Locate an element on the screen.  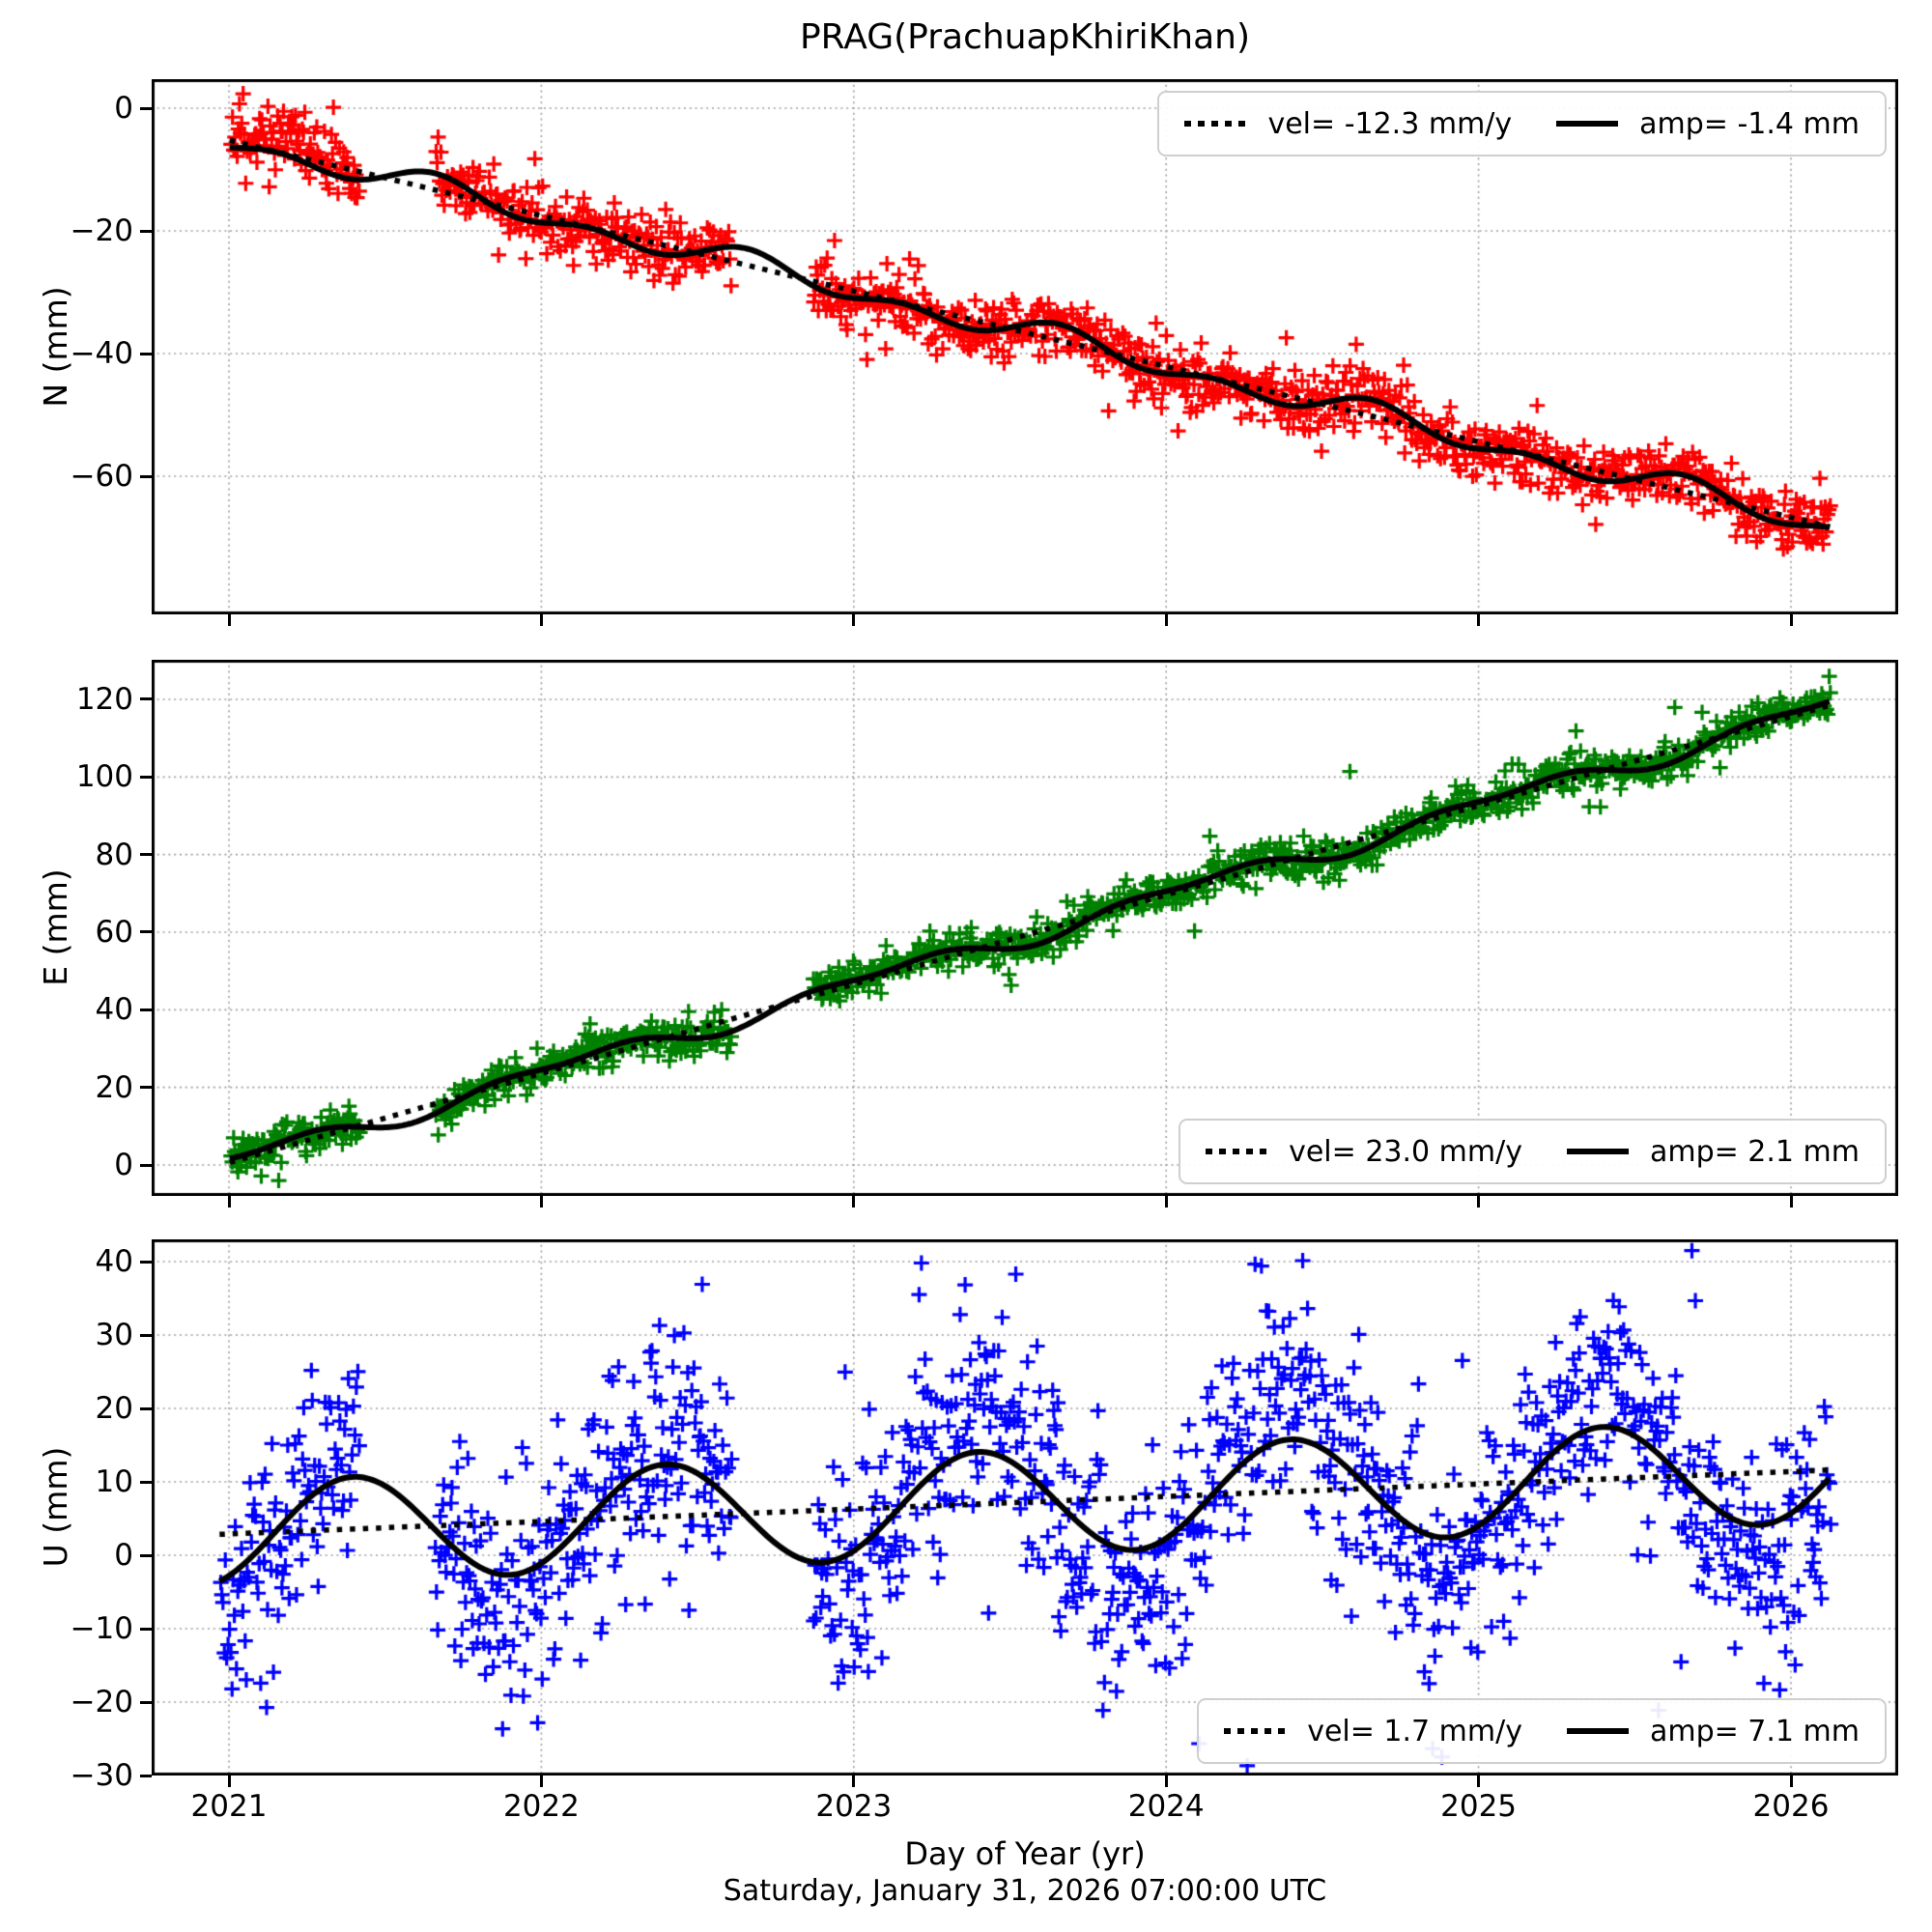
y-tick-label: 60 is located at coordinates (114, 932).